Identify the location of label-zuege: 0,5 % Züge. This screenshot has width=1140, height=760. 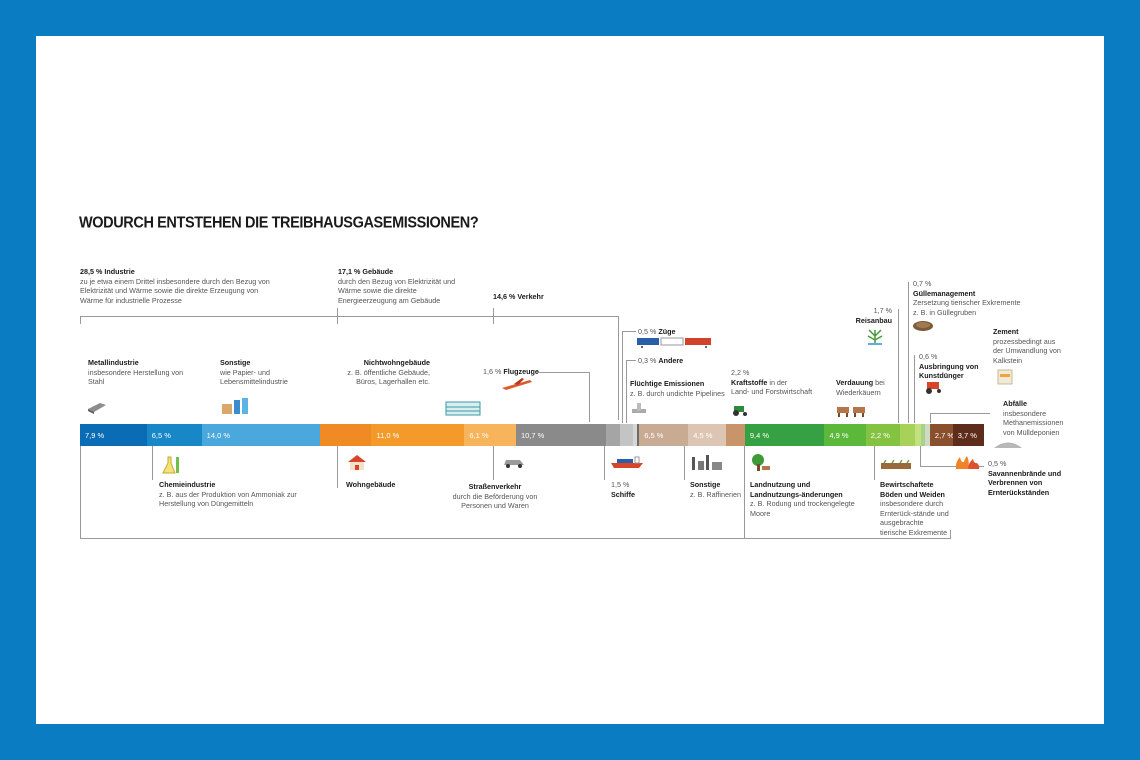
(657, 332).